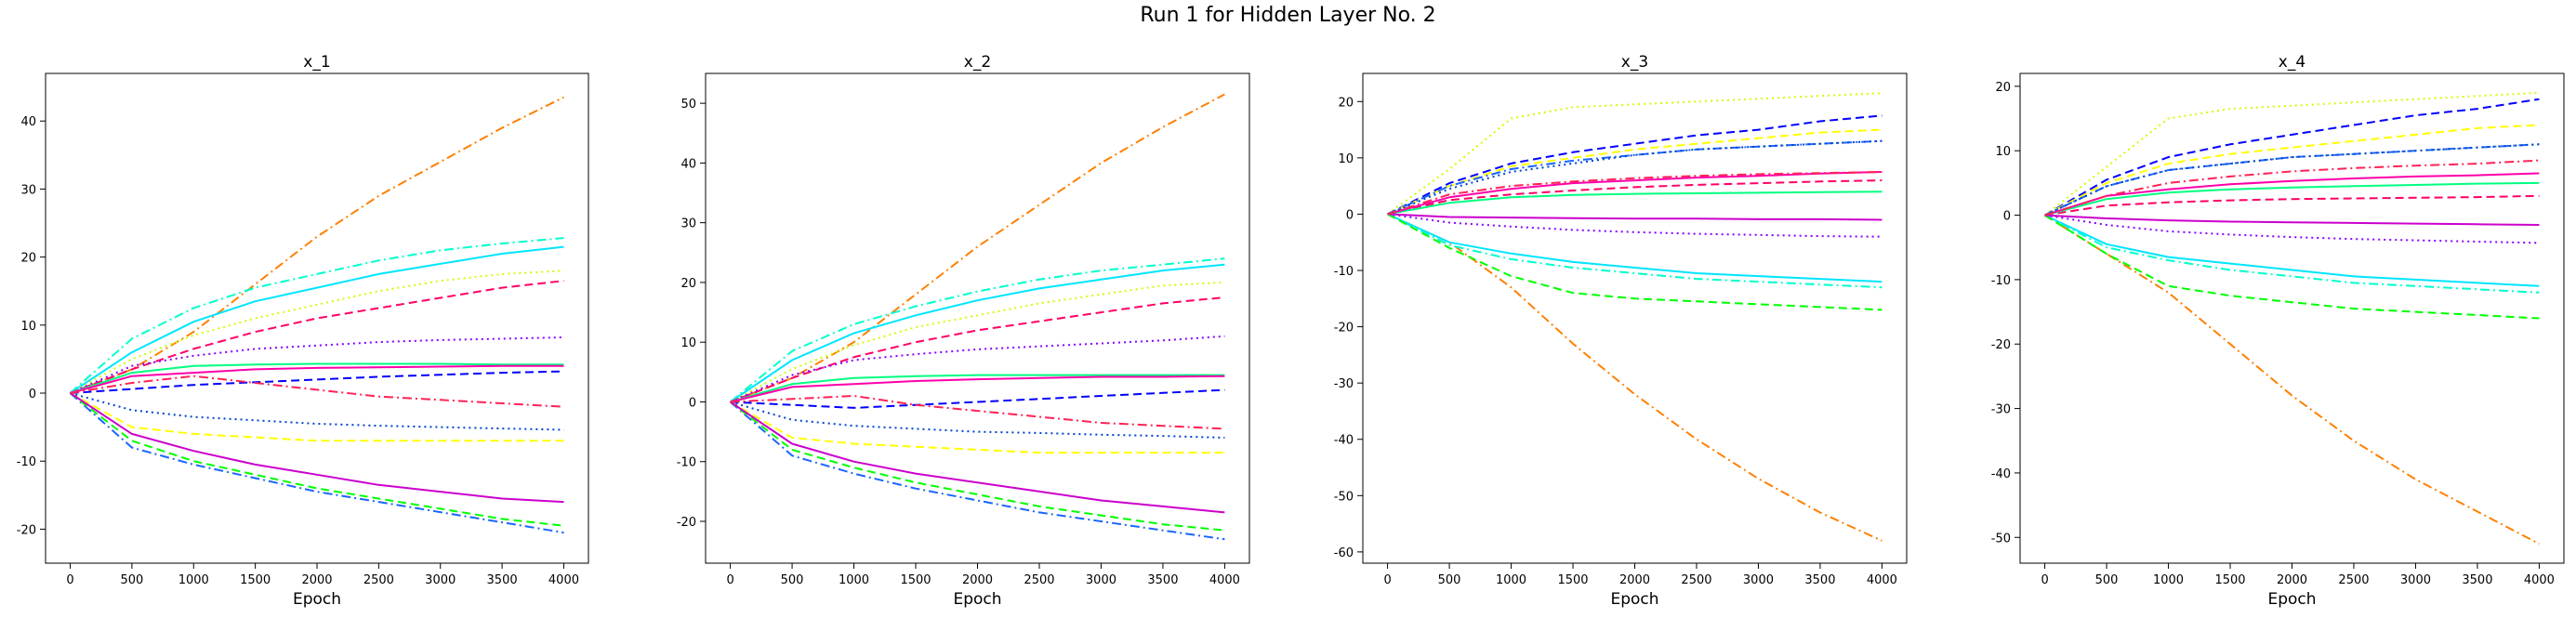  Describe the element at coordinates (688, 224) in the screenshot. I see `y-tick-label: 30` at that location.